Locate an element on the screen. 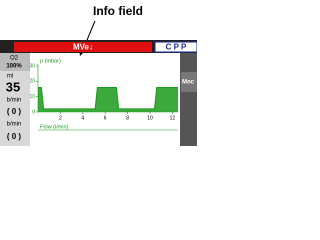  alarm-message: MVe↓ is located at coordinates (83, 47).